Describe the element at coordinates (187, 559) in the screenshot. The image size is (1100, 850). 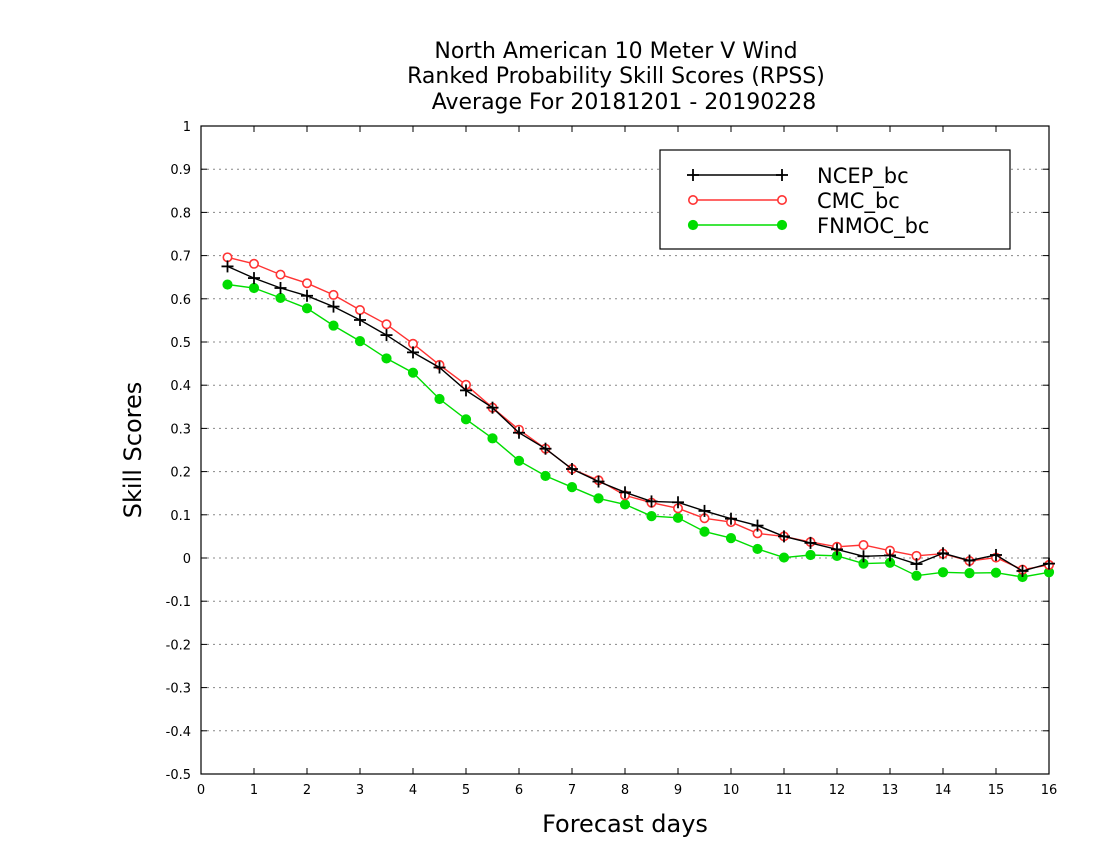
I see `y-tick-label: 0` at that location.